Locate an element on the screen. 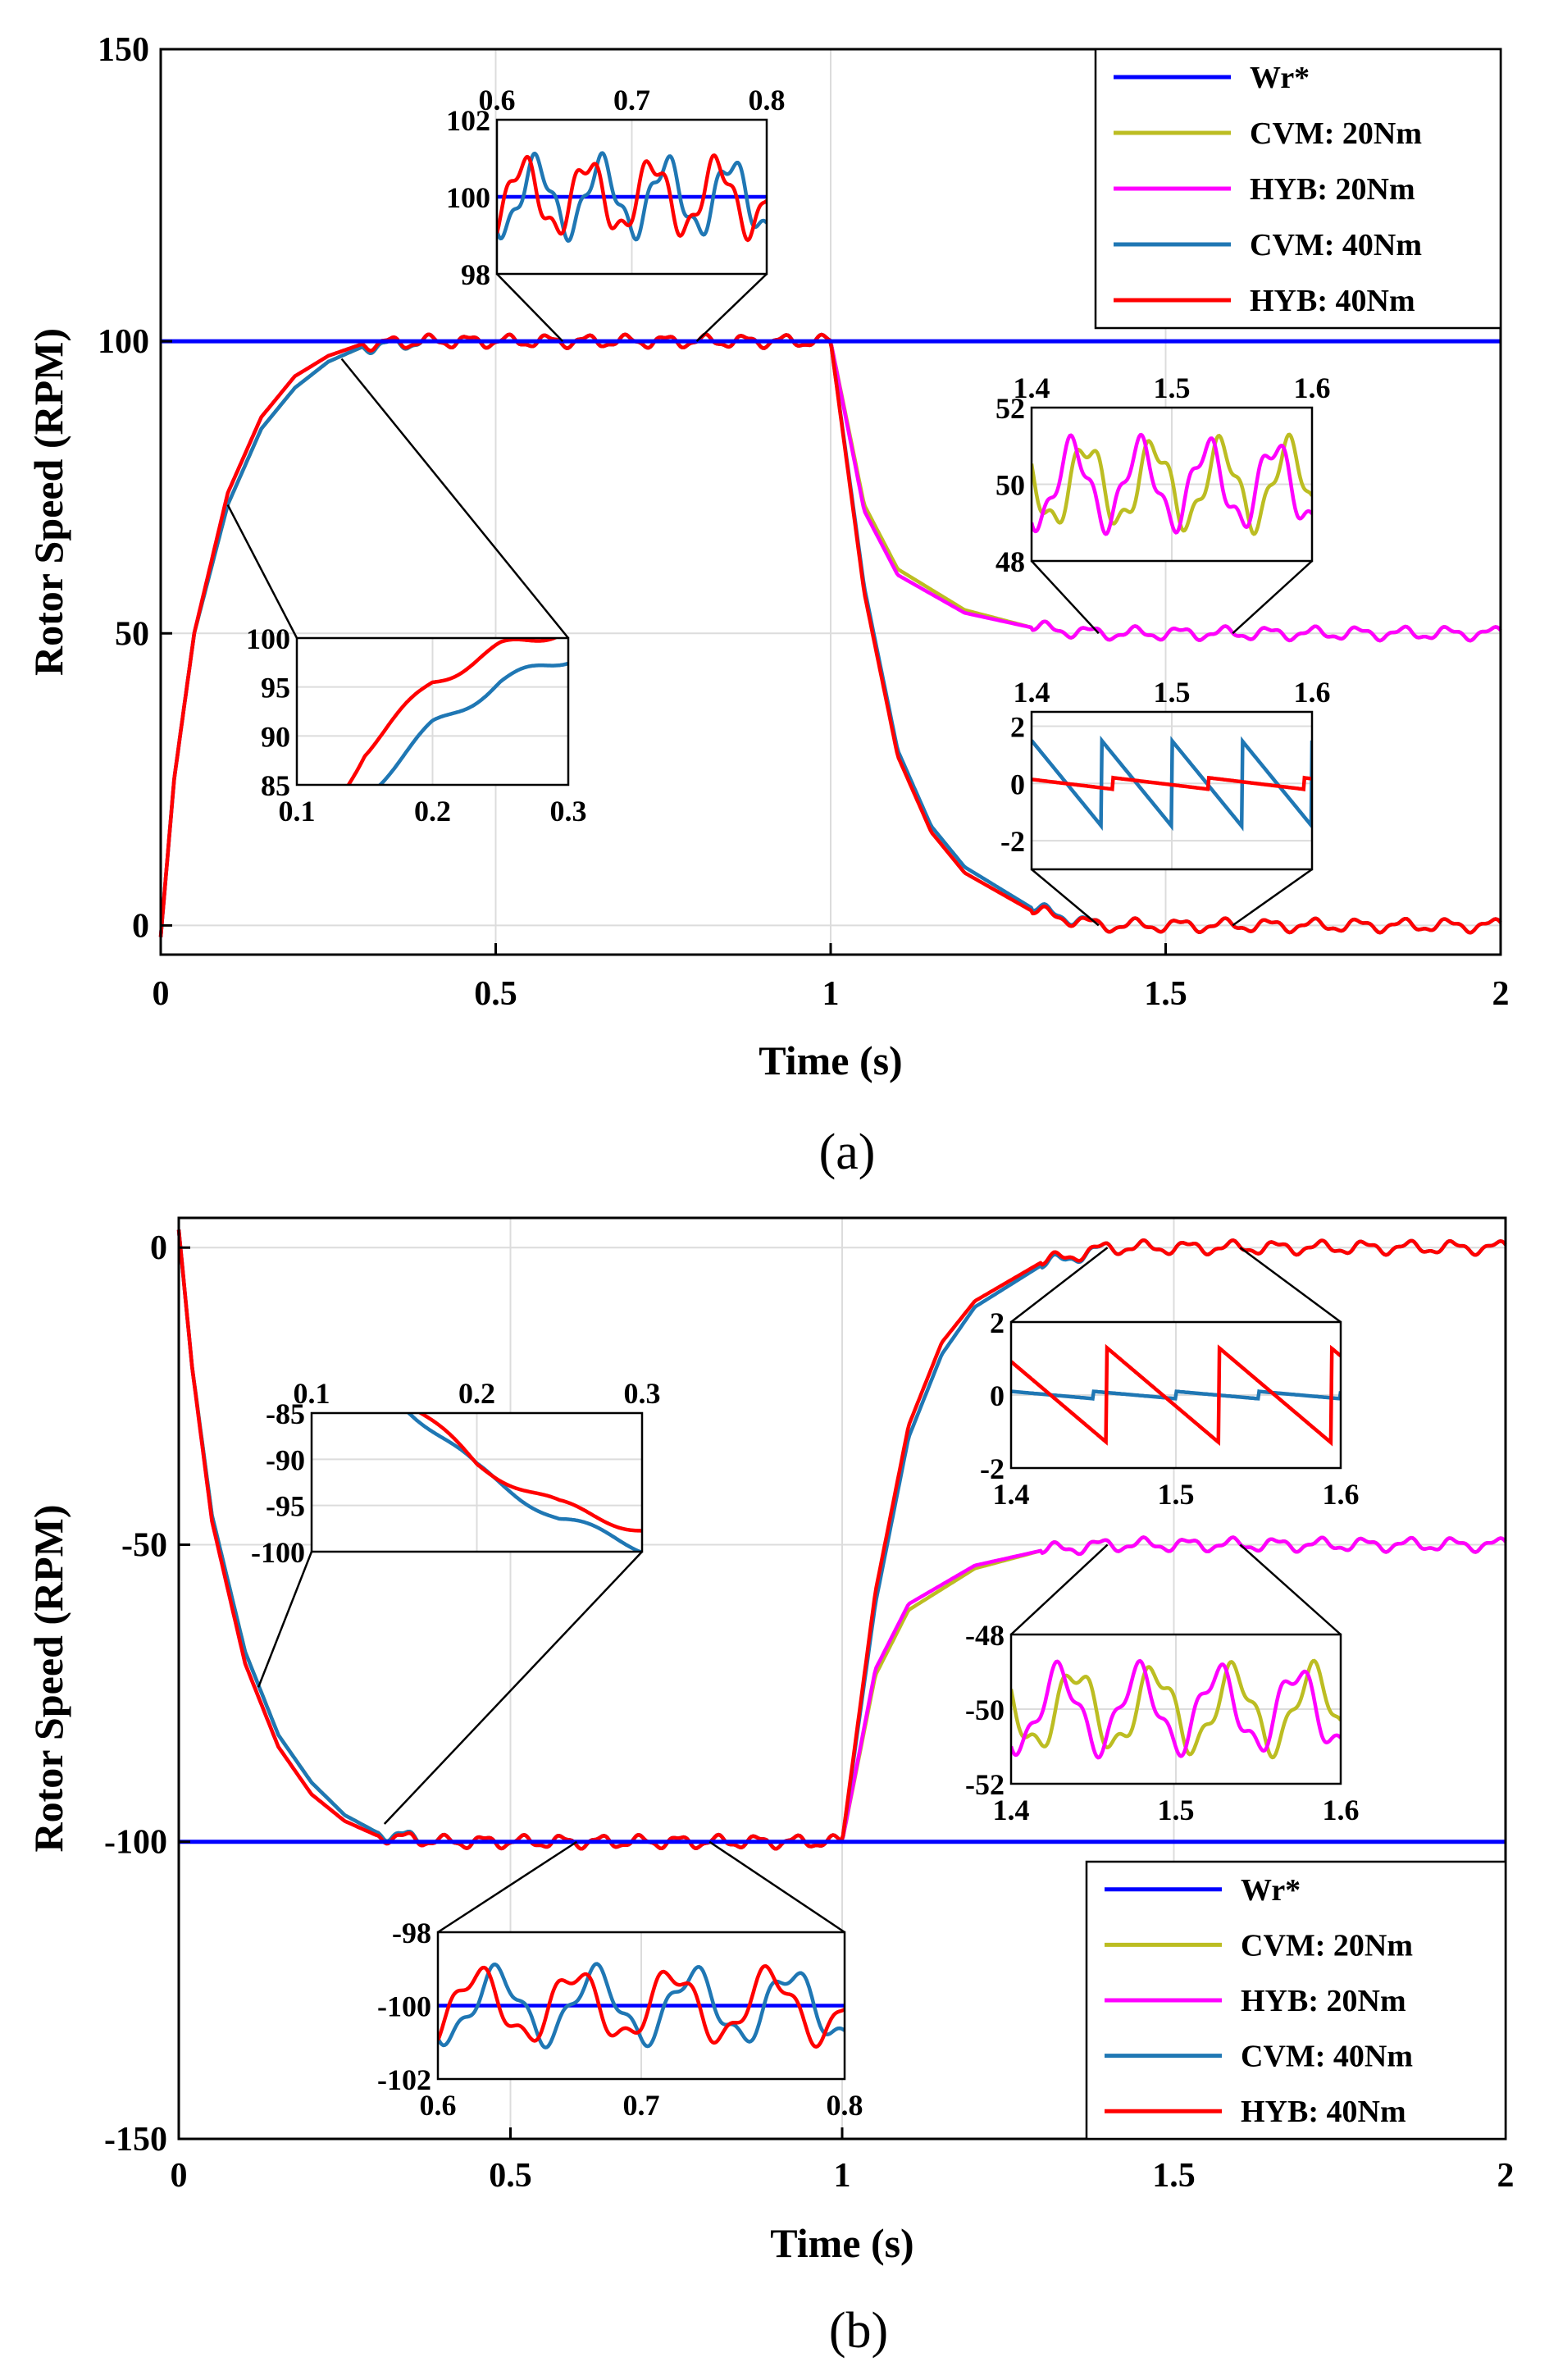  inset-x-tick: 0.1 is located at coordinates (297, 812).